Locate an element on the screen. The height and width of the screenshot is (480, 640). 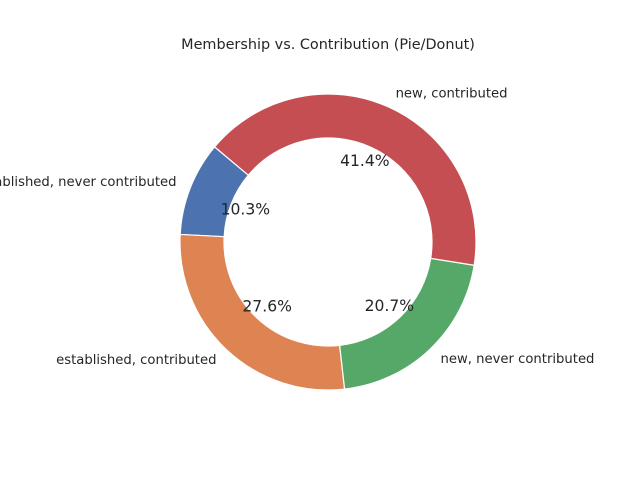
slice-label-established-never-contributed: established, never contributed is located at coordinates (88, 182).